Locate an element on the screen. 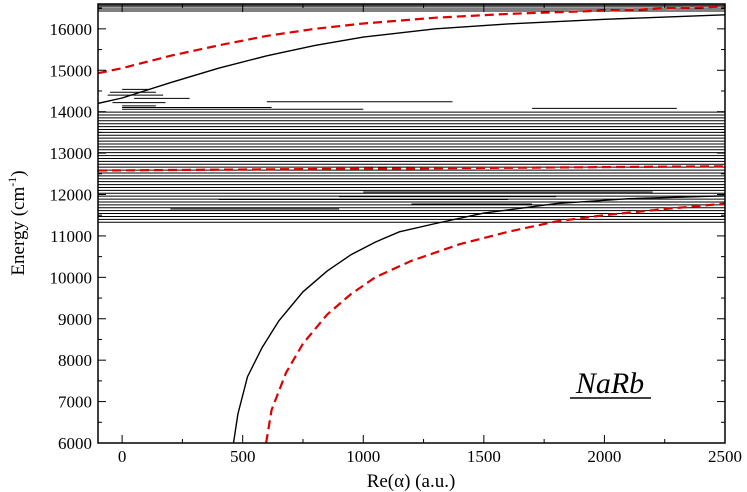 The height and width of the screenshot is (492, 747). y-tick-label: 6000 is located at coordinates (75, 443).